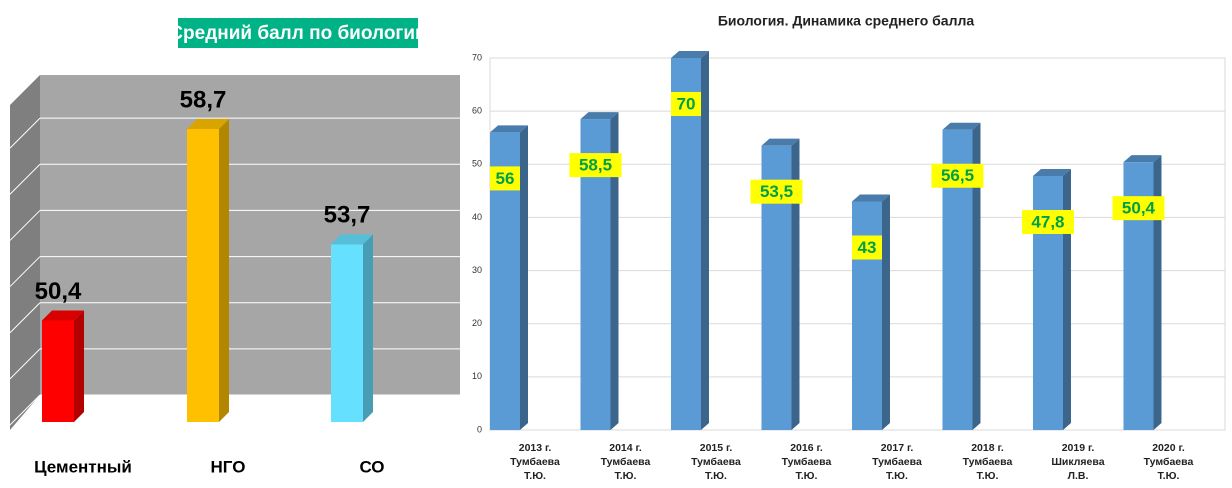 This screenshot has width=1232, height=488. Describe the element at coordinates (83, 466) in the screenshot. I see `x-tick-label: Цементный` at that location.